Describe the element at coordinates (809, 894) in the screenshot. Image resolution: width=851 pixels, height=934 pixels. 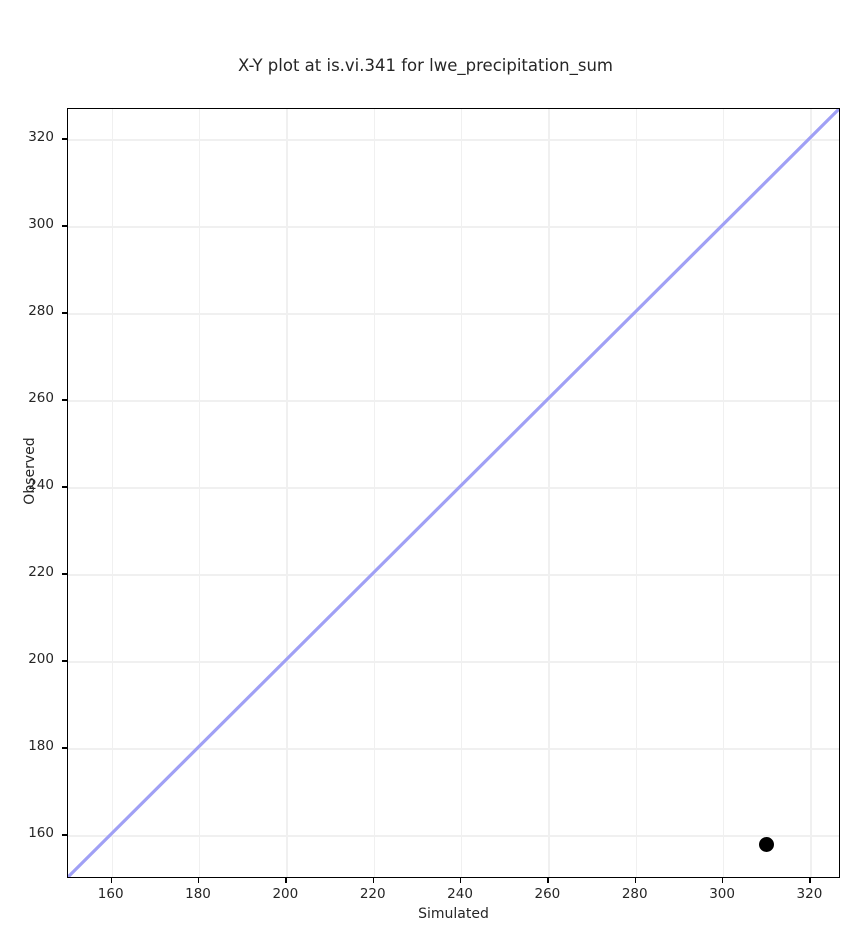
I see `x-tick-label-320: 320` at that location.